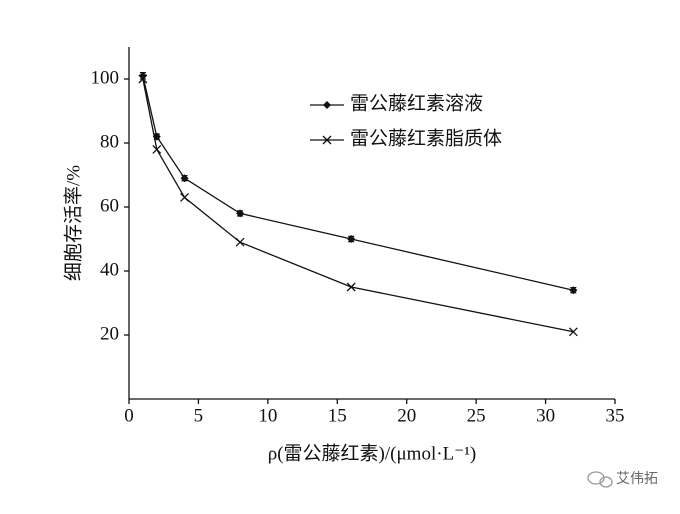 The image size is (680, 514). Describe the element at coordinates (476, 415) in the screenshot. I see `x-tick-label: 25` at that location.